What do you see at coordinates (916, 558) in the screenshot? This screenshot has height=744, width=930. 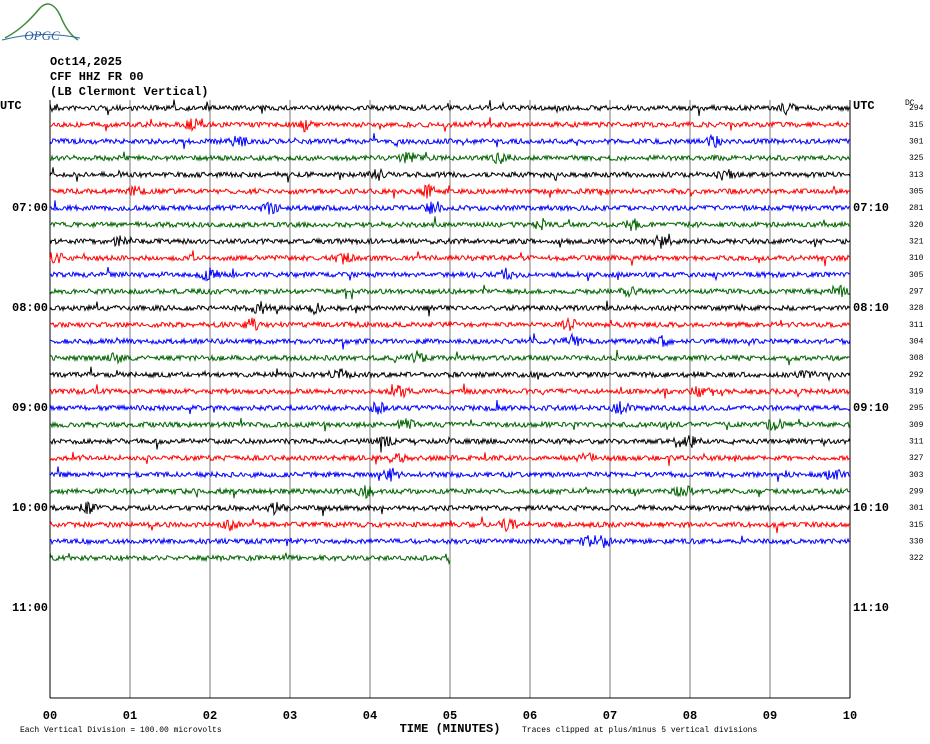 I see `dc-value: 322` at bounding box center [916, 558].